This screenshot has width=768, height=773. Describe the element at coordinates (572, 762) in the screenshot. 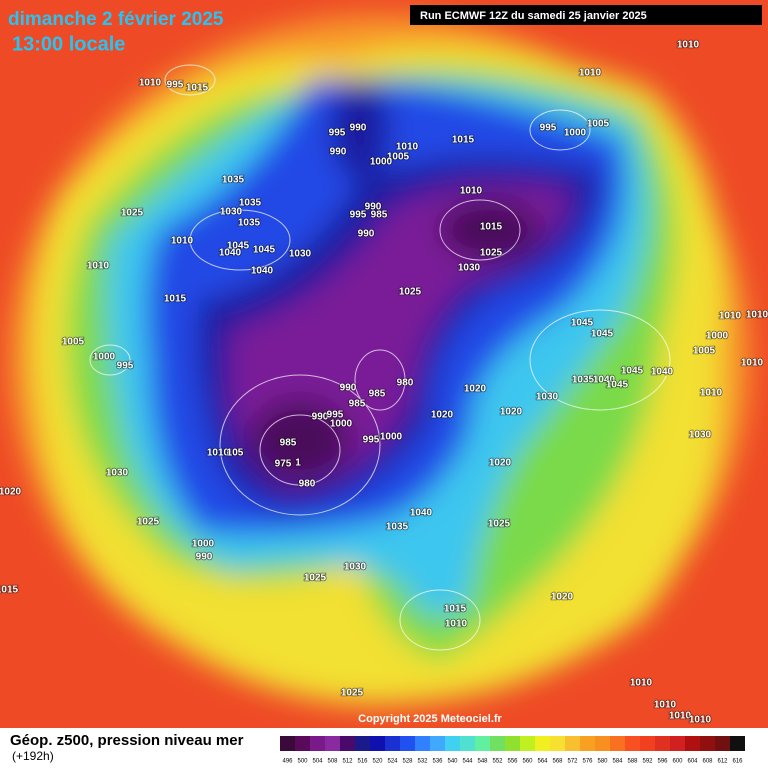

I see `scale-label: 572` at that location.